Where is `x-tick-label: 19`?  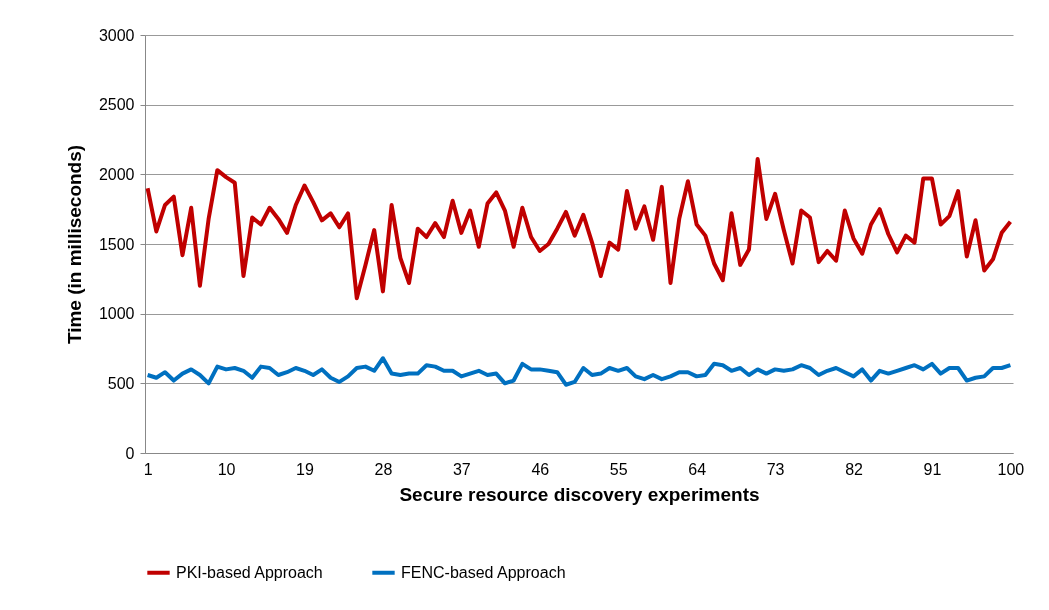 x-tick-label: 19 is located at coordinates (305, 469).